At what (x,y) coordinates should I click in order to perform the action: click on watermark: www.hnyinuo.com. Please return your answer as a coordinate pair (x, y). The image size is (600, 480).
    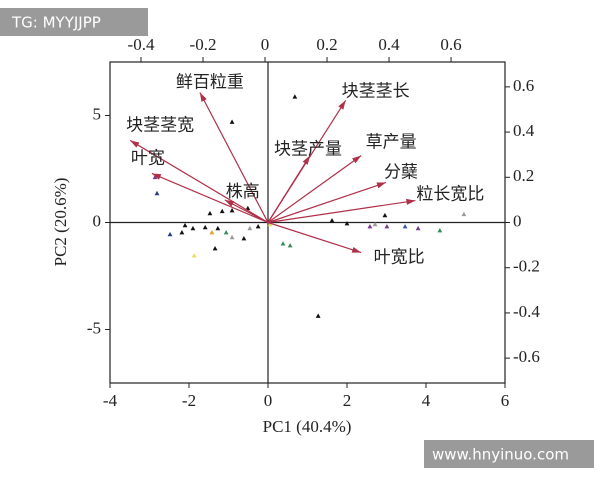
    Looking at the image, I should click on (500, 455).